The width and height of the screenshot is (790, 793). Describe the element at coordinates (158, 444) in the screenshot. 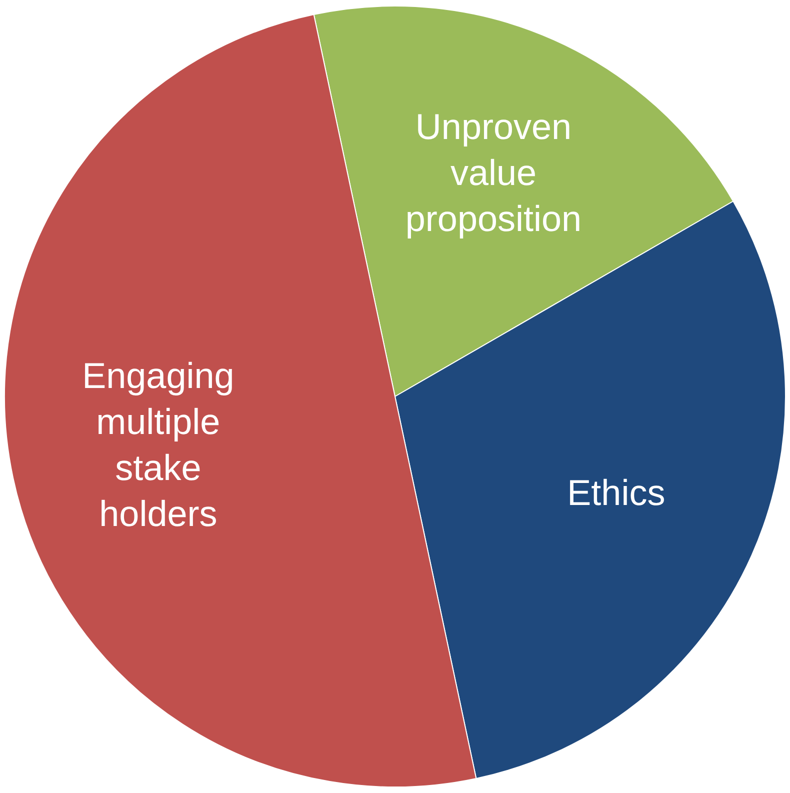

I see `slice-label: Engaging multiple stake holders` at that location.